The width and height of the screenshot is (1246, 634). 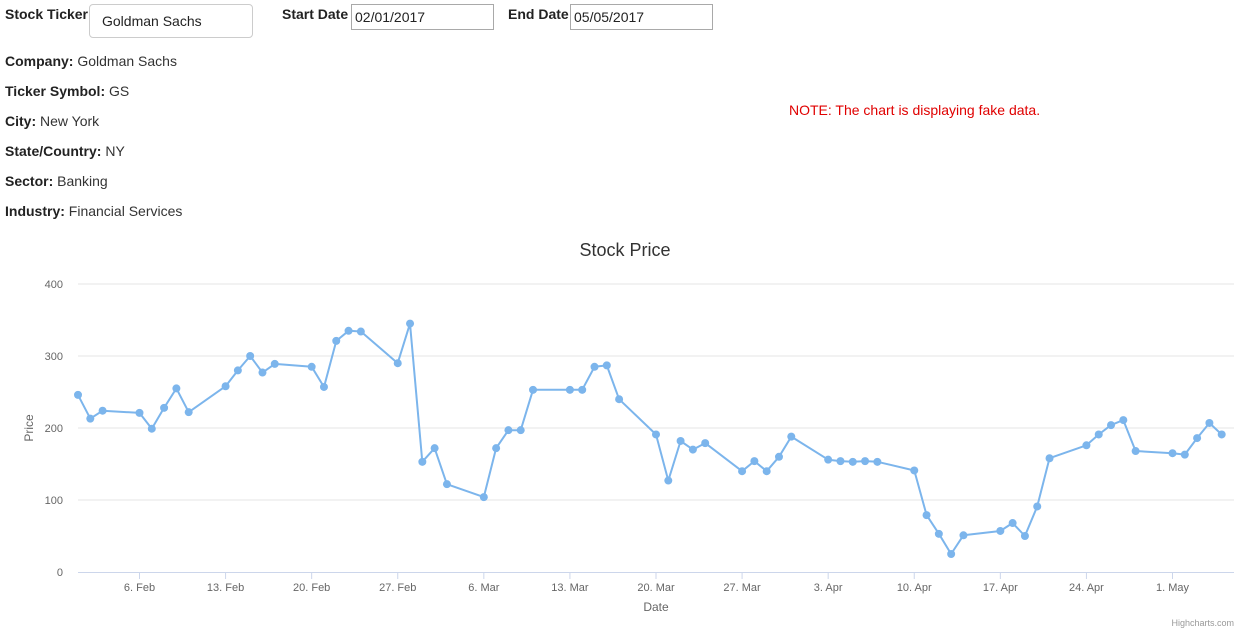 I want to click on city-info: City: New York, so click(x=52, y=121).